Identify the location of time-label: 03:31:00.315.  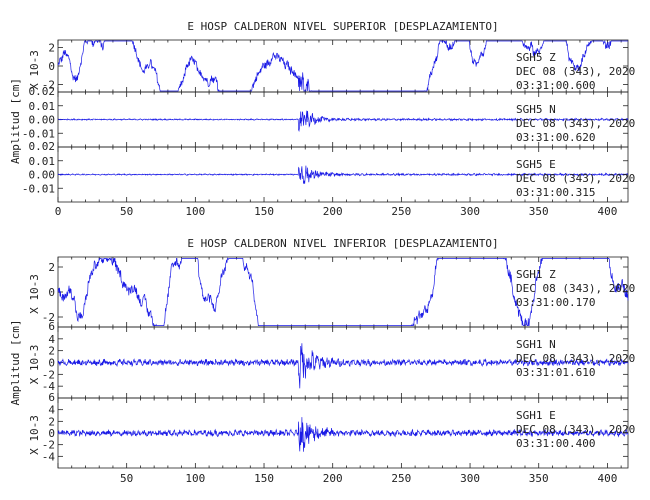
(555, 192).